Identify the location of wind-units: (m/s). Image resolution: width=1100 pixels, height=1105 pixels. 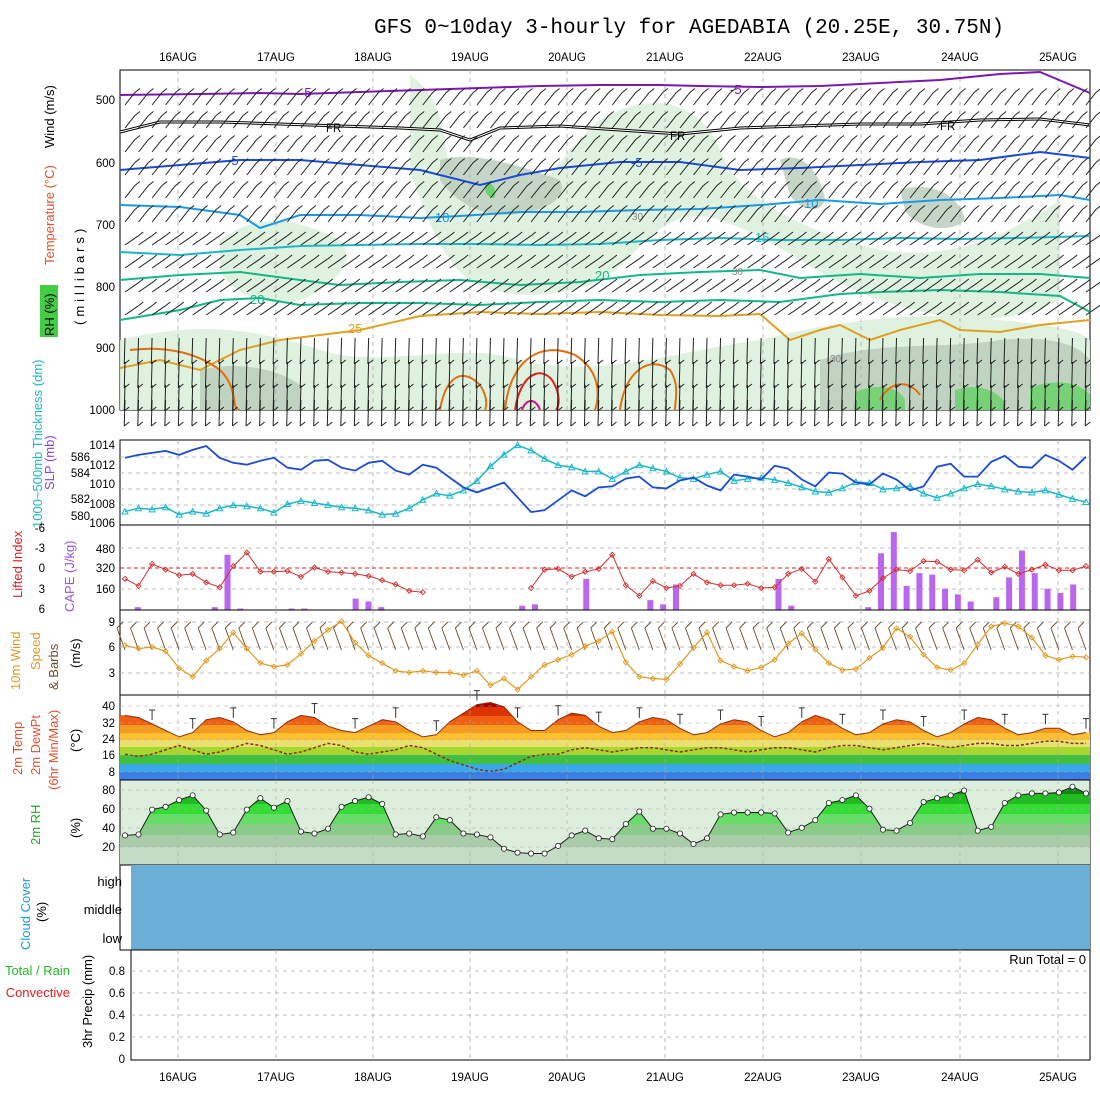
(75, 653).